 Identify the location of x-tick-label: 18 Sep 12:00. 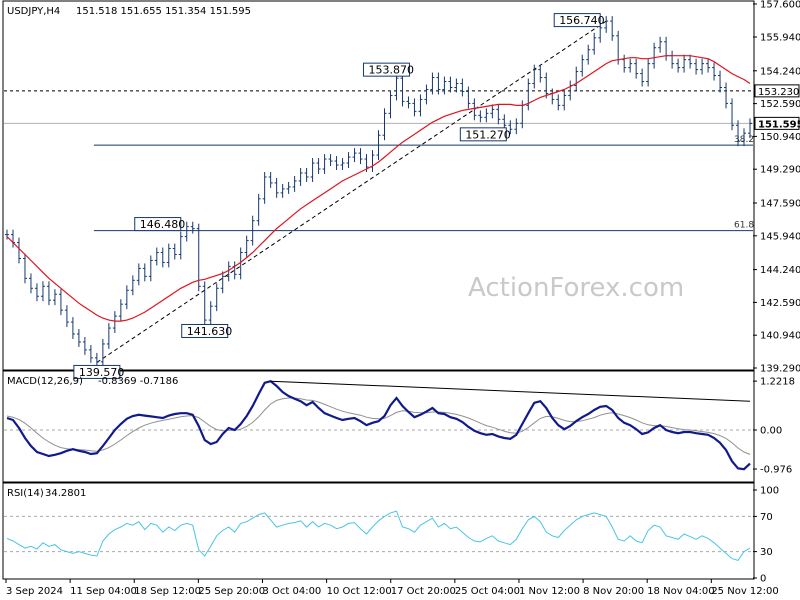
(167, 591).